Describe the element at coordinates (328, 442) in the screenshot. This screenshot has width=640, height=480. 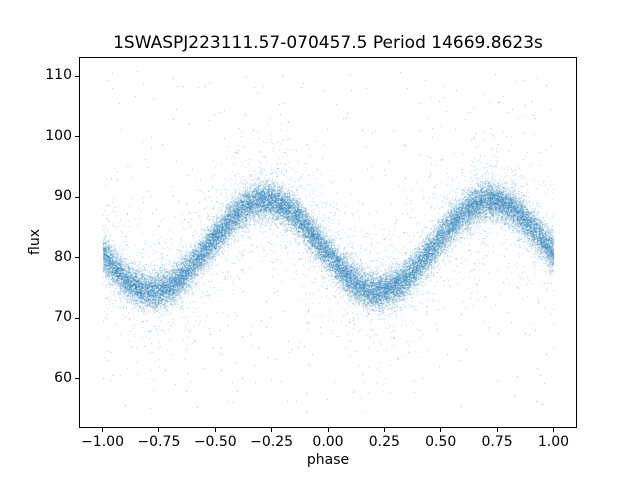
I see `x-tick-label: 0.00` at that location.